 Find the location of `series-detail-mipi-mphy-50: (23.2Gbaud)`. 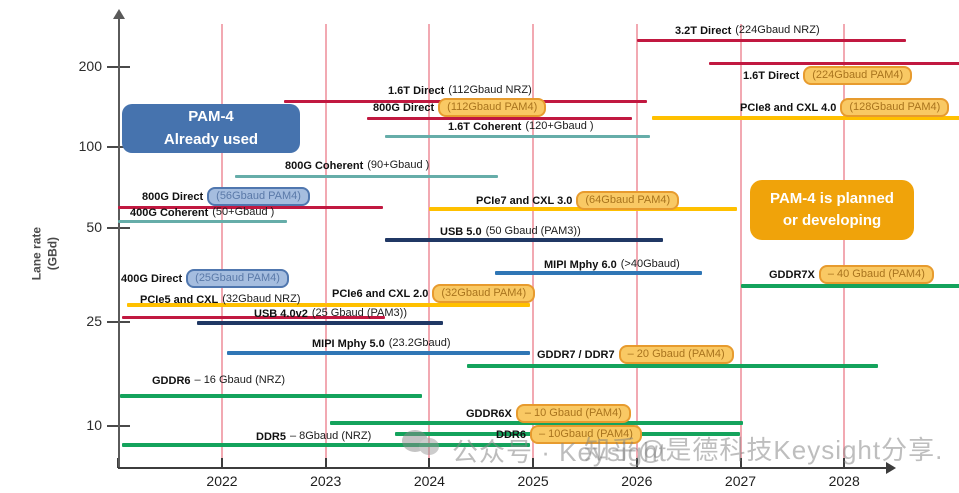

series-detail-mipi-mphy-50: (23.2Gbaud) is located at coordinates (419, 343).